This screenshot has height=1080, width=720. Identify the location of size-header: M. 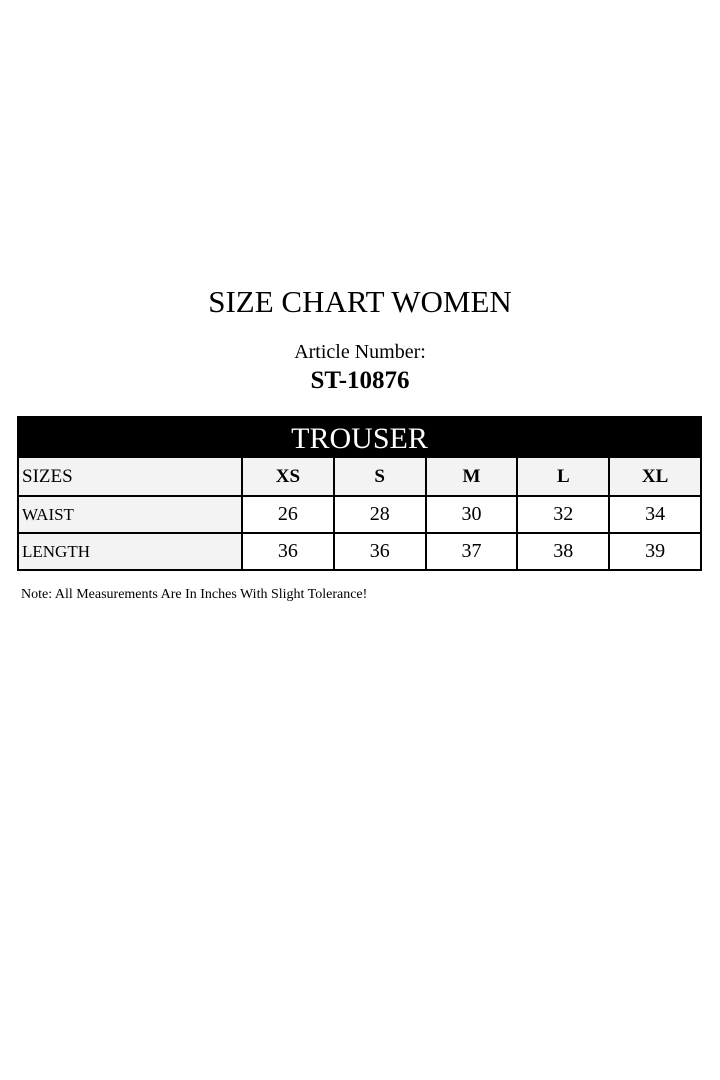
(470, 476).